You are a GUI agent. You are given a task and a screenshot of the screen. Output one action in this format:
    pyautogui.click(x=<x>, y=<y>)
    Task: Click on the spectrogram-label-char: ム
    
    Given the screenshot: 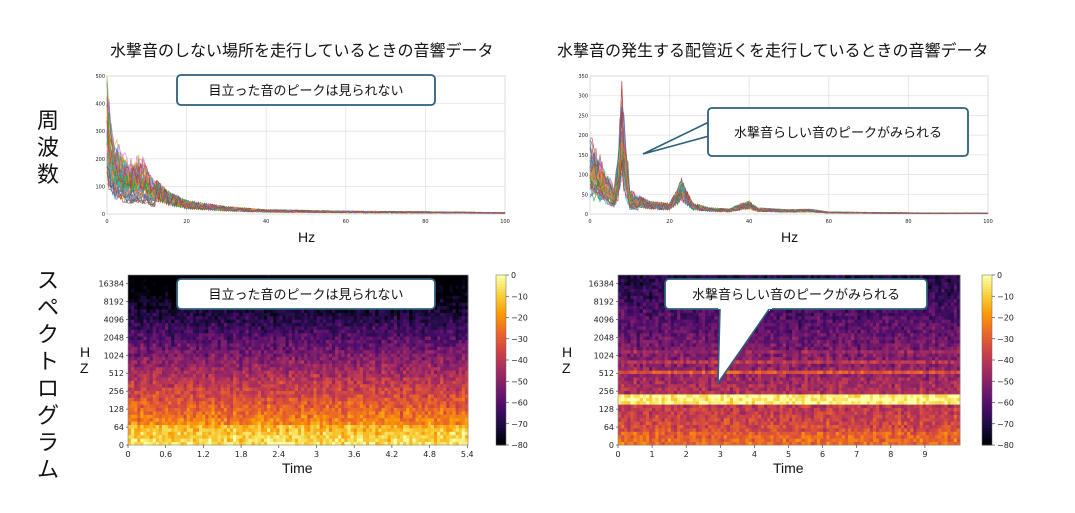 What is the action you would take?
    pyautogui.click(x=47, y=470)
    